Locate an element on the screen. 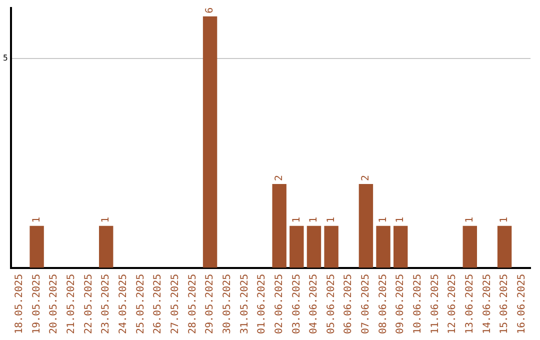 Image resolution: width=540 pixels, height=340 pixels. data-label: 6 is located at coordinates (210, 10).